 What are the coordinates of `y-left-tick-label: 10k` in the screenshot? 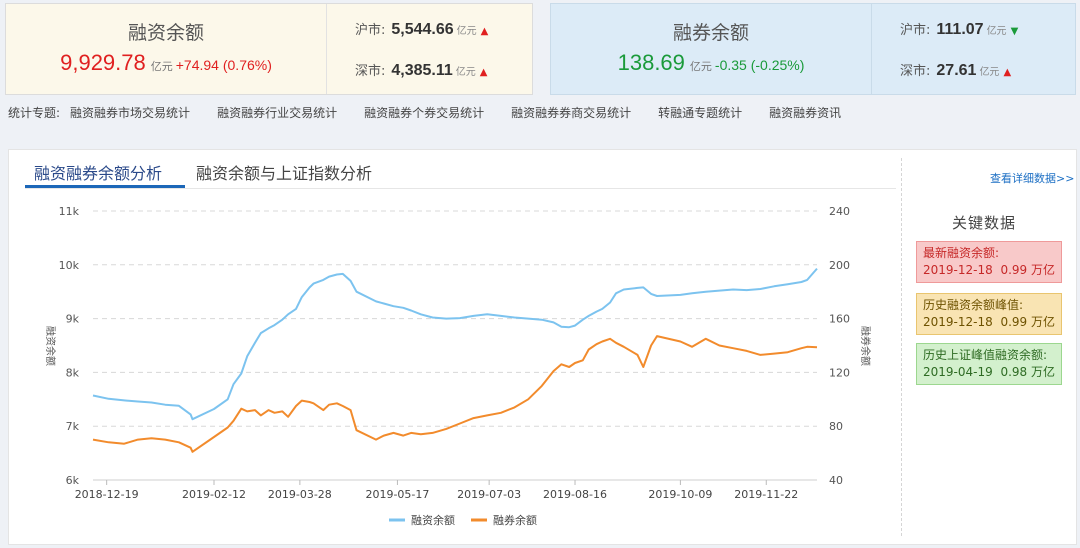 It's located at (69, 265).